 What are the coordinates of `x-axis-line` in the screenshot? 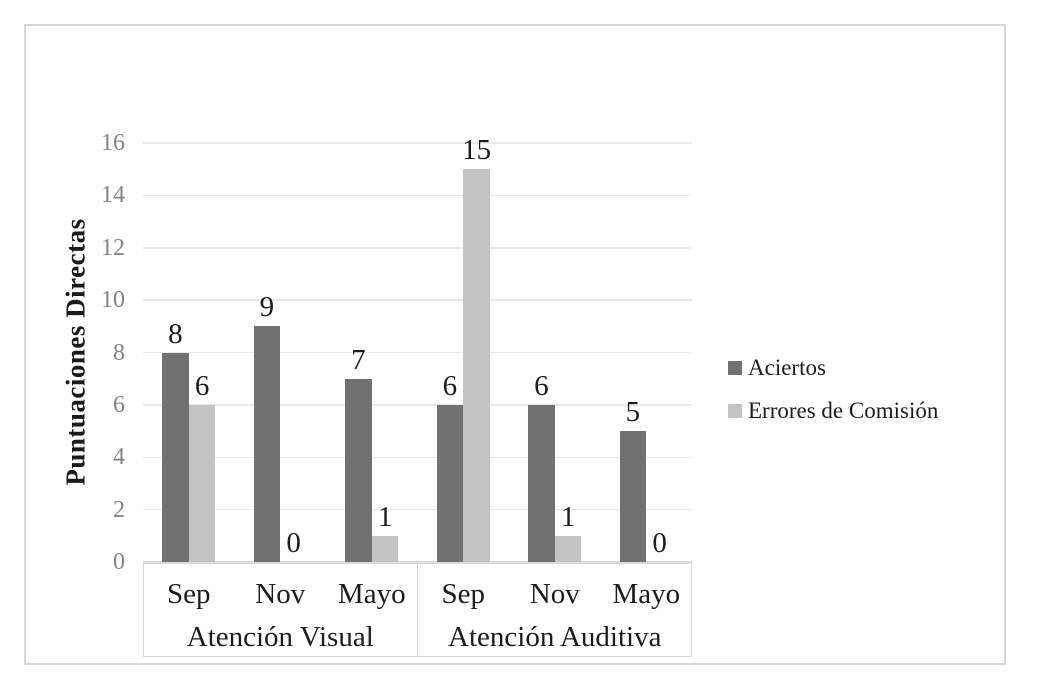 It's located at (417, 562).